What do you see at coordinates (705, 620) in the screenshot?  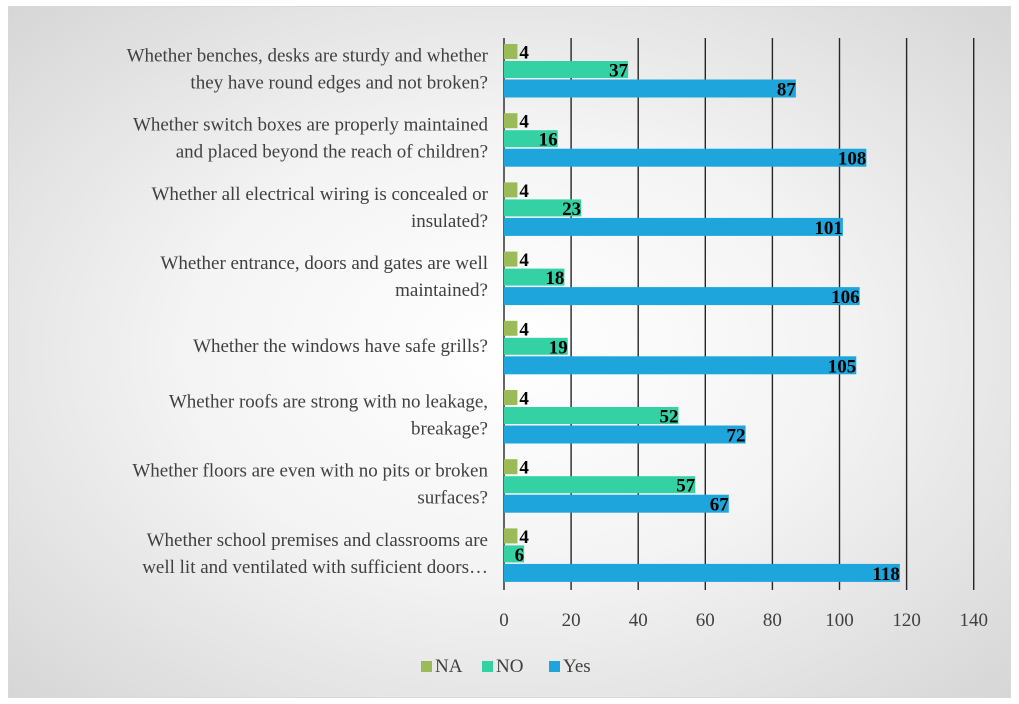 I see `x-tick-60: 60` at bounding box center [705, 620].